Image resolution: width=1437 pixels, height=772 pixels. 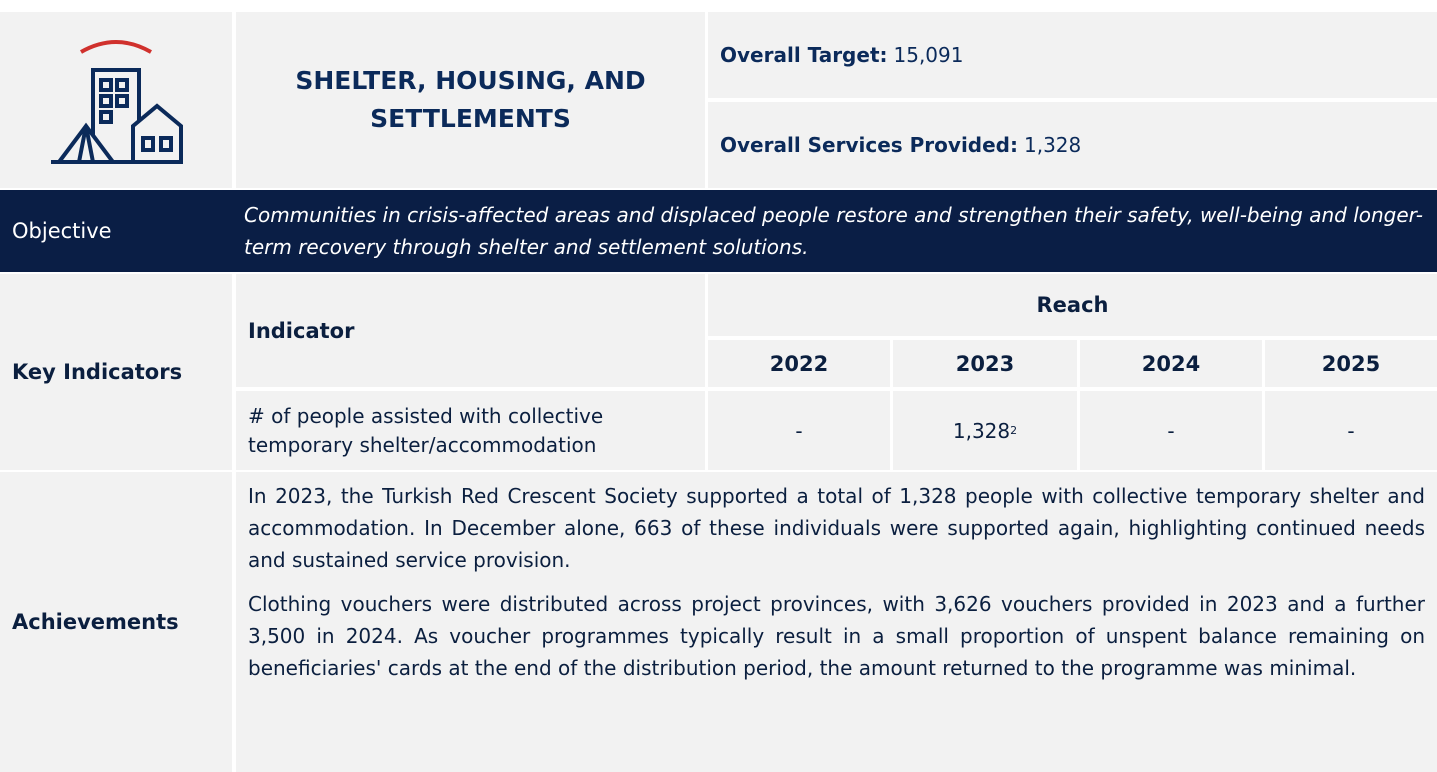 What do you see at coordinates (1351, 363) in the screenshot?
I see `year-header: 2025` at bounding box center [1351, 363].